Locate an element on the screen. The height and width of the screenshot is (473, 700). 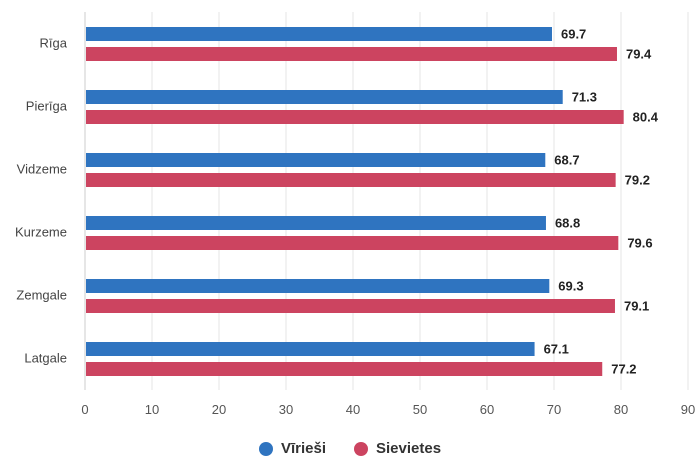
data-label-series-2-5: 77.2 is located at coordinates (623, 368).